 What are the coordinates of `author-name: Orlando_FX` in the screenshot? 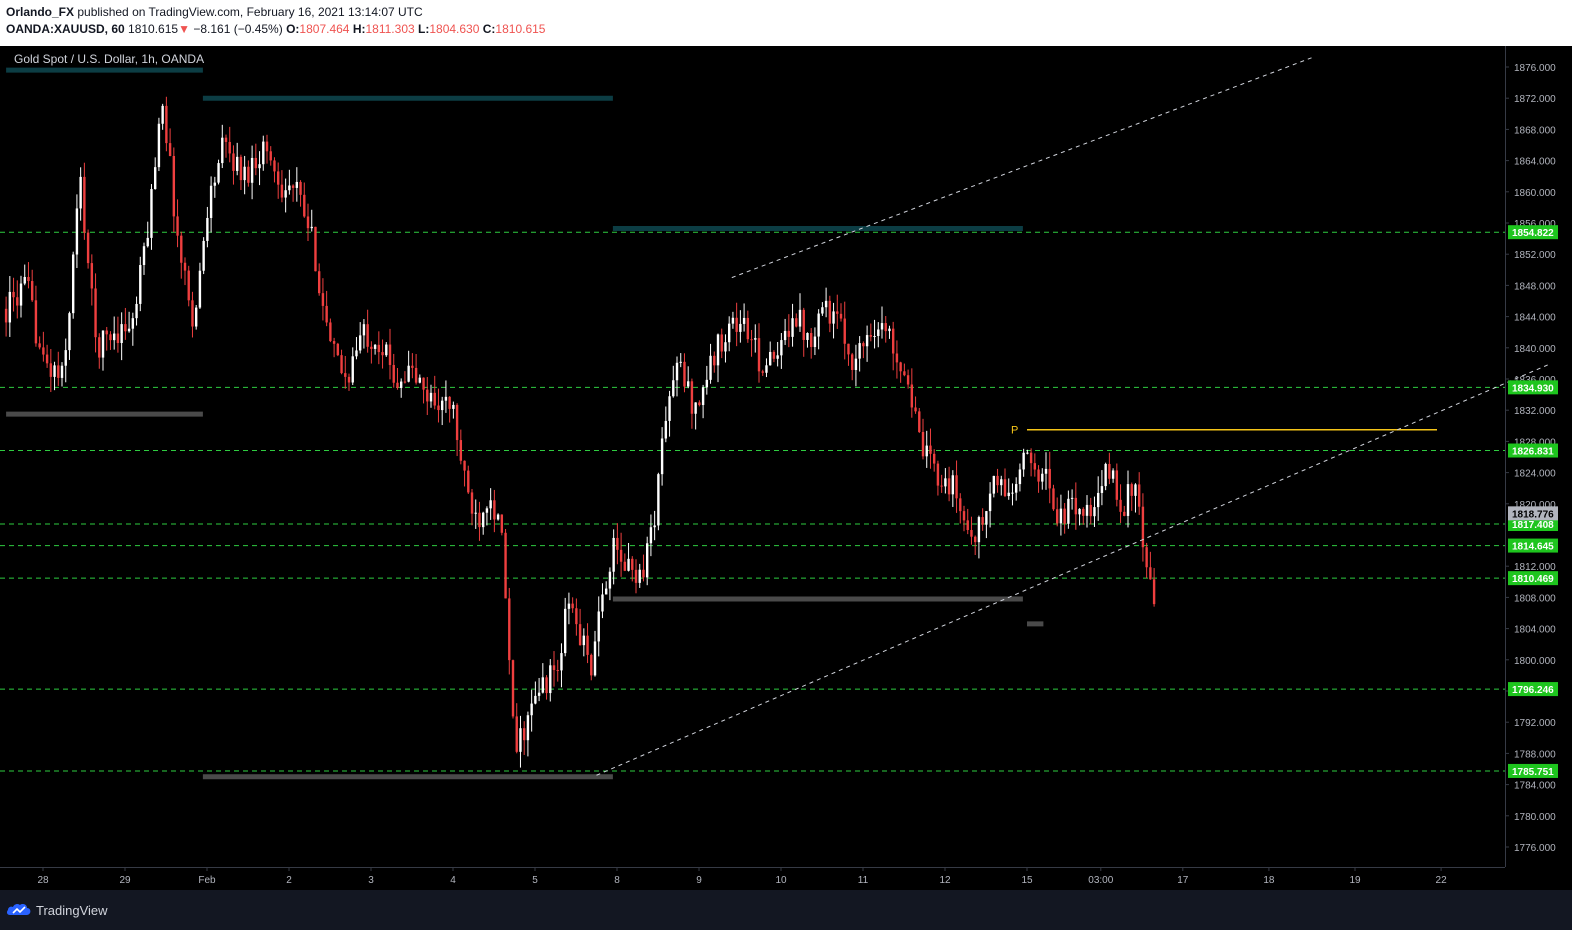 It's located at (40, 12).